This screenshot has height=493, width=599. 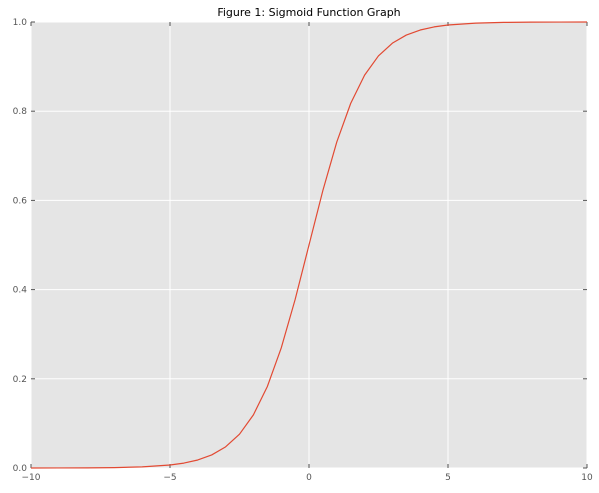 What do you see at coordinates (448, 478) in the screenshot?
I see `x-tick-label: 5` at bounding box center [448, 478].